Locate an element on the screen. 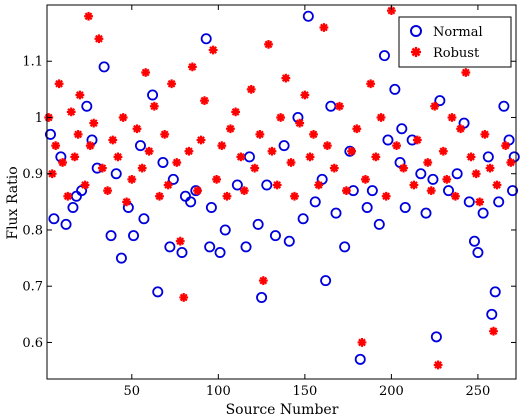 The height and width of the screenshot is (418, 520). y-tick-label: 0.8 is located at coordinates (32, 230).